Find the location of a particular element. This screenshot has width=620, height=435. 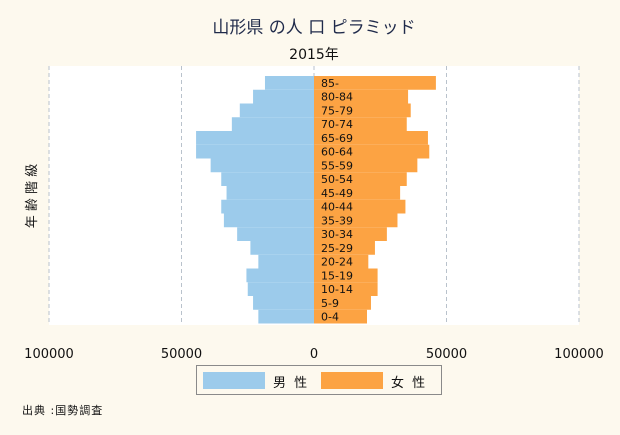

age-category-label: 30-34 is located at coordinates (337, 234).